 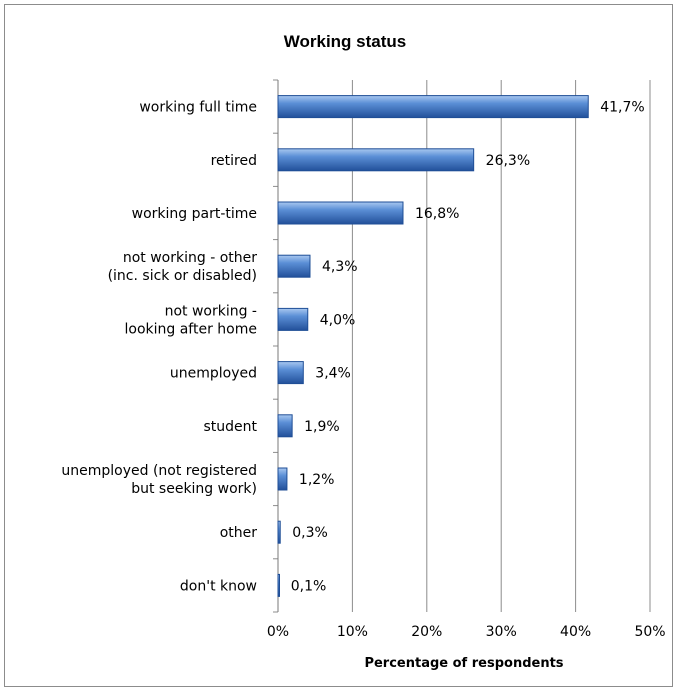 What do you see at coordinates (159, 471) in the screenshot?
I see `category-label: unemployed (not registered` at bounding box center [159, 471].